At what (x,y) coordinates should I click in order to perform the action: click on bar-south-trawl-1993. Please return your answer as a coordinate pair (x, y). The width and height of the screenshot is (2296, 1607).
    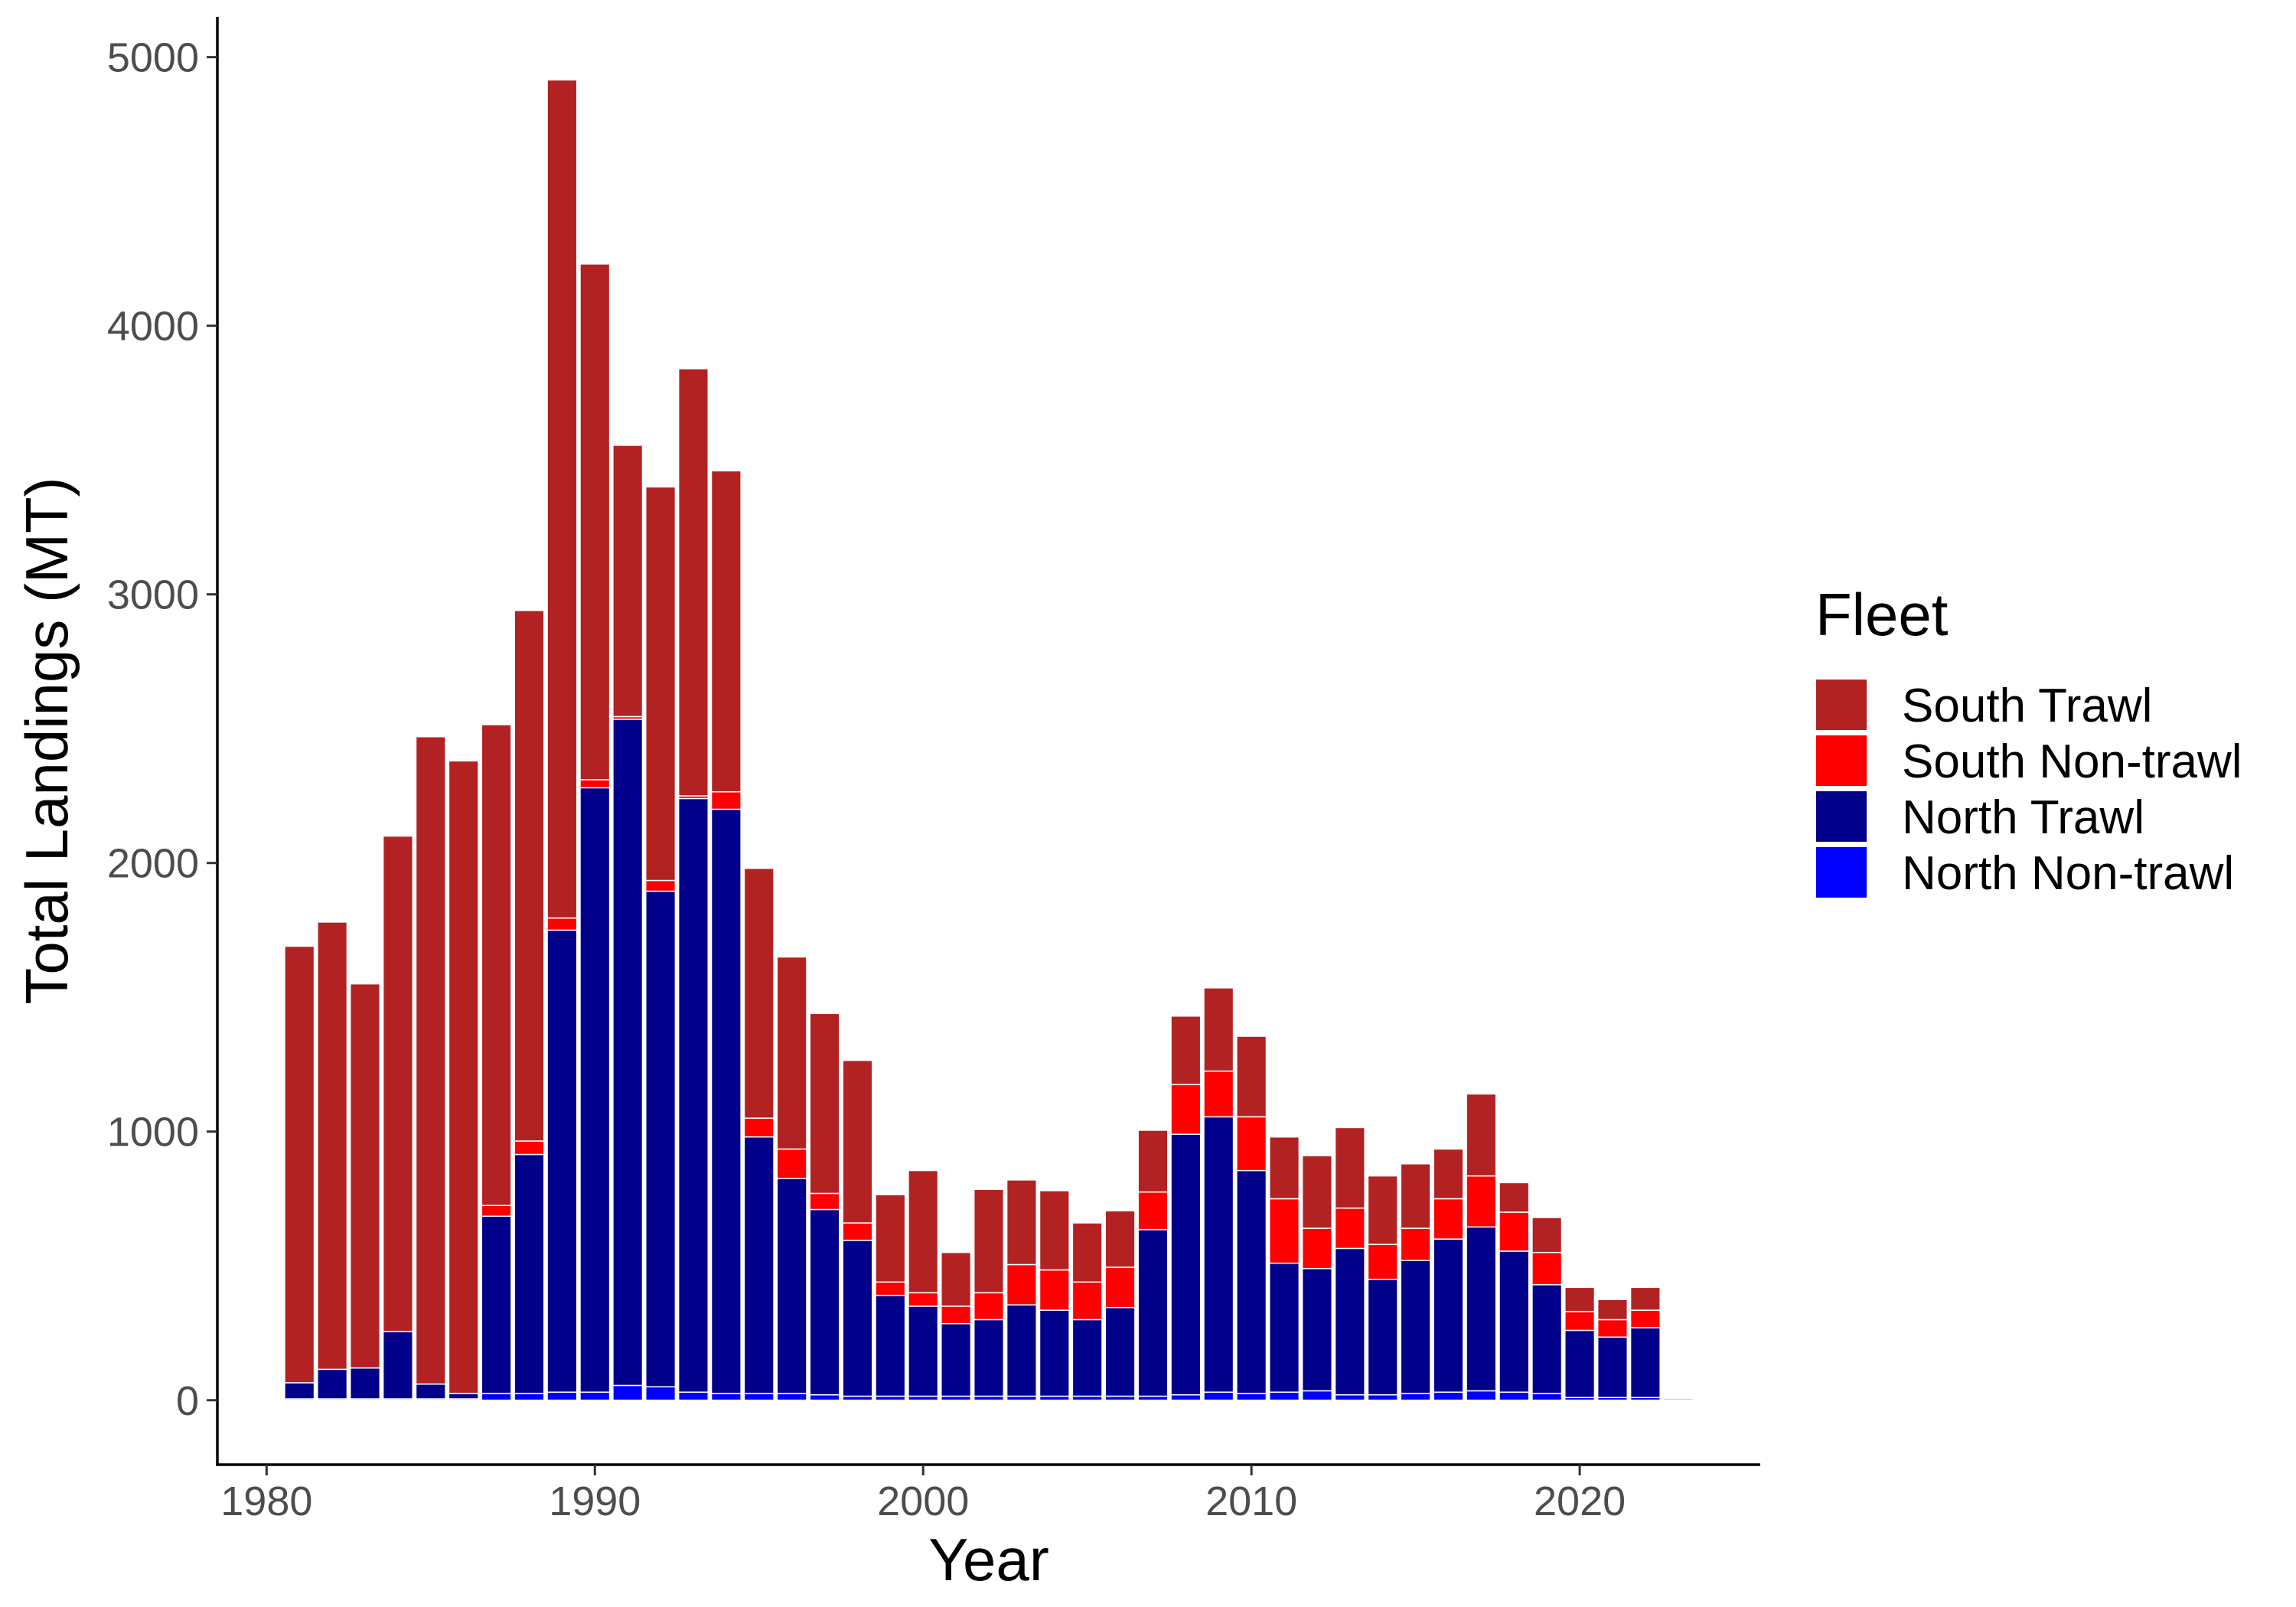
    Looking at the image, I should click on (693, 582).